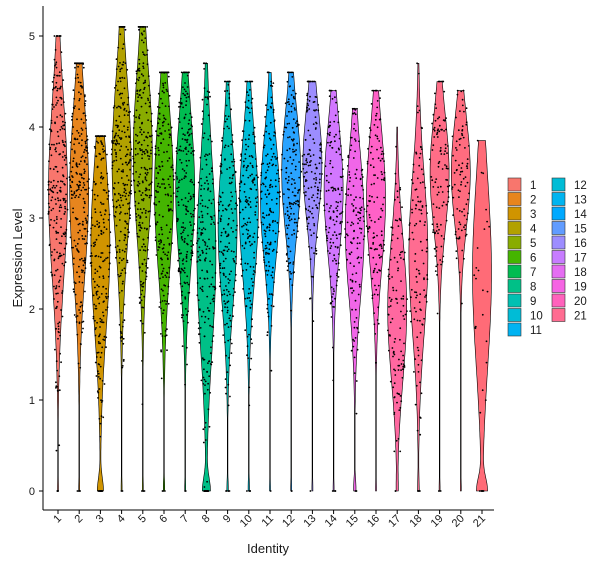  I want to click on legend-label: 9, so click(533, 302).